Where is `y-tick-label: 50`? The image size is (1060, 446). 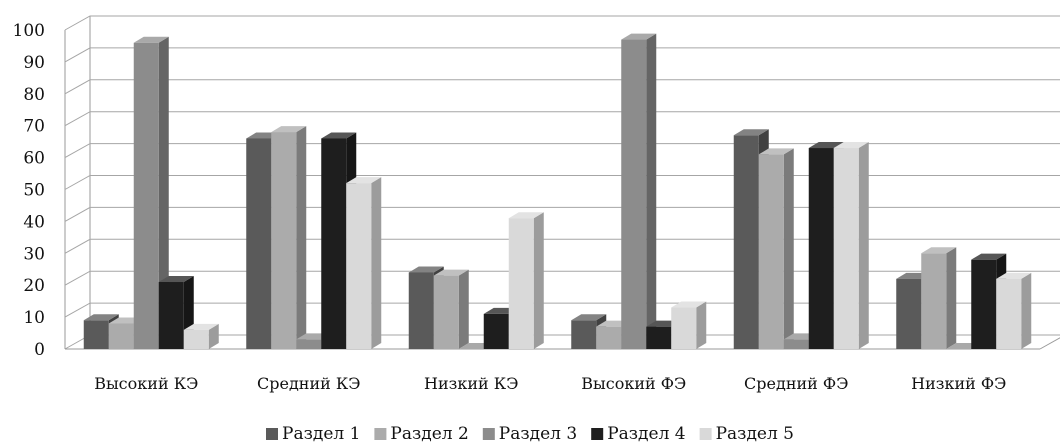
y-tick-label: 50 is located at coordinates (34, 191).